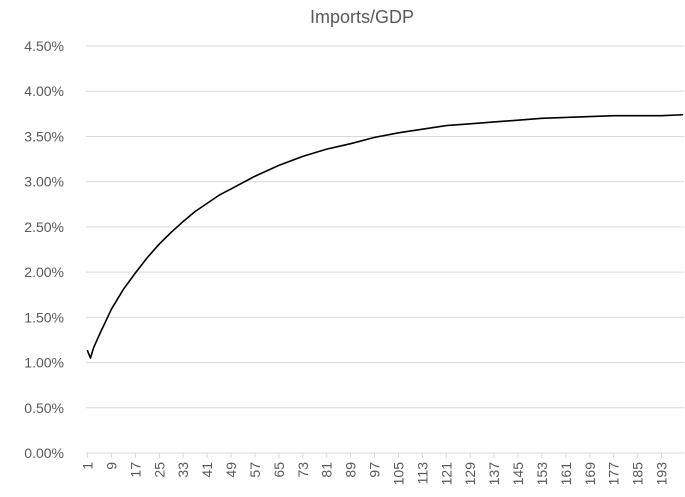 The height and width of the screenshot is (497, 685). Describe the element at coordinates (111, 466) in the screenshot. I see `x-tick-label: 9` at that location.